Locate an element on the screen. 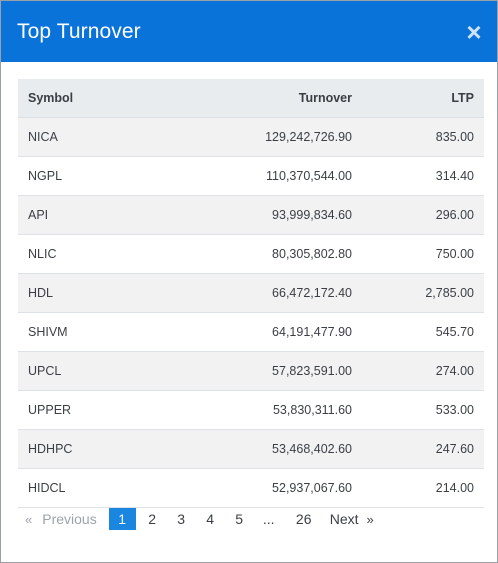 This screenshot has height=563, width=498. table-row: NGPL 110,370,544.00 314.40 is located at coordinates (251, 176).